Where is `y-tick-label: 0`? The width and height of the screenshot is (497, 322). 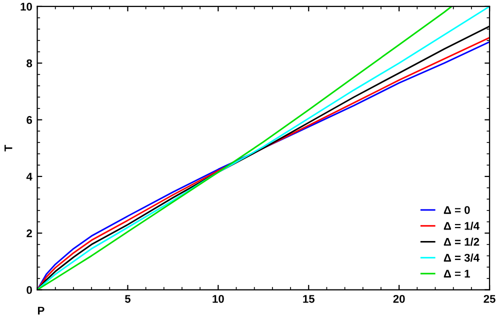 y-tick-label: 0 is located at coordinates (29, 290).